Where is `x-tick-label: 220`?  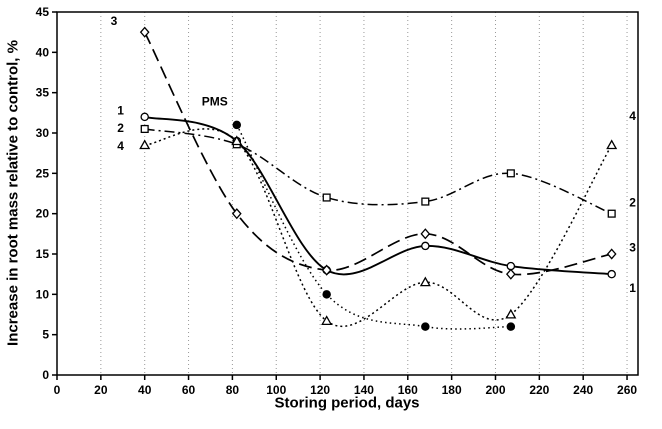
x-tick-label: 220 is located at coordinates (539, 390).